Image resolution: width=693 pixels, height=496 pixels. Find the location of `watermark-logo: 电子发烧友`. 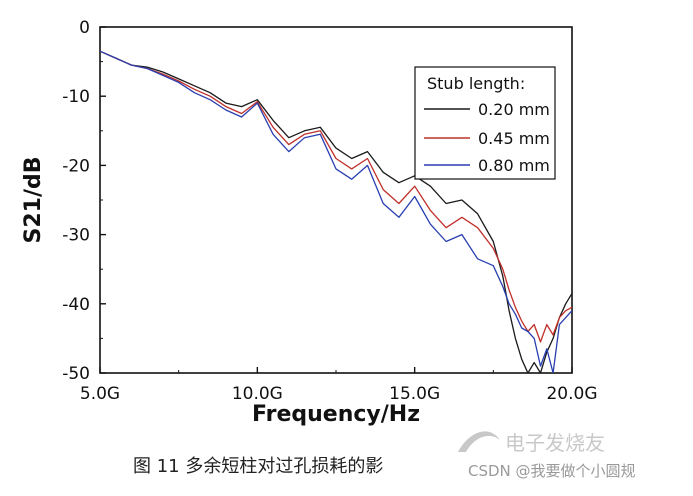

watermark-logo: 电子发烧友 is located at coordinates (531, 443).